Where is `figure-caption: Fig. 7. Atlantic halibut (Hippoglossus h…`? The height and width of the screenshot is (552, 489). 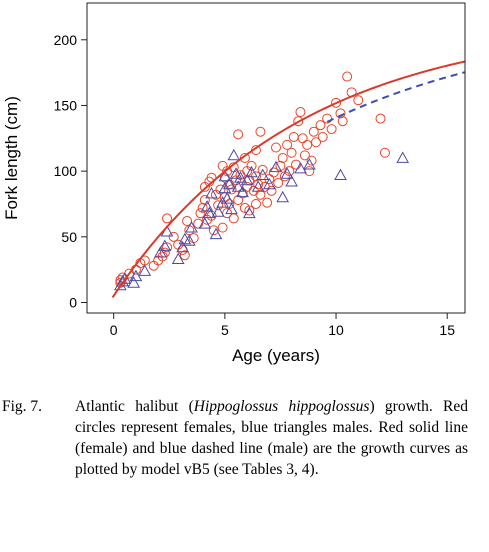
figure-caption: Fig. 7. Atlantic halibut (Hippoglossus h… is located at coordinates (235, 438).